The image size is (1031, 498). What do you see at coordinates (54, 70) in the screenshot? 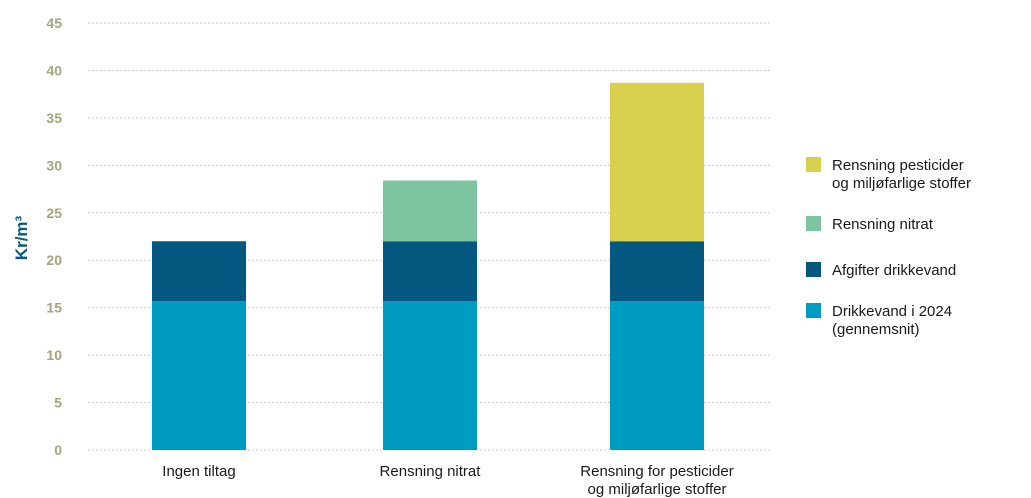
I see `y-tick-label: 40` at bounding box center [54, 70].